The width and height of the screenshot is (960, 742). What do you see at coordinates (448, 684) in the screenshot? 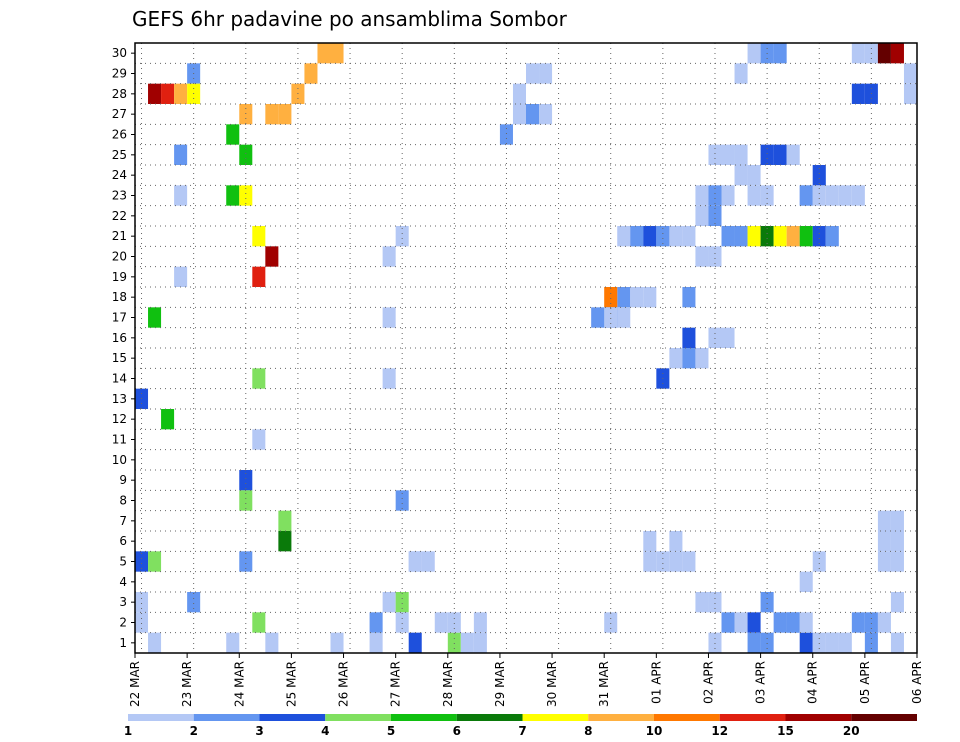
I see `x-tick-label: 28 MAR` at bounding box center [448, 684].